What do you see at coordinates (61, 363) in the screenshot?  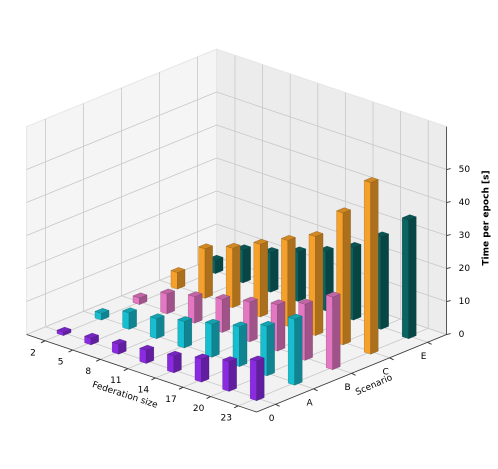 I see `x-tick-label: 5` at bounding box center [61, 363].